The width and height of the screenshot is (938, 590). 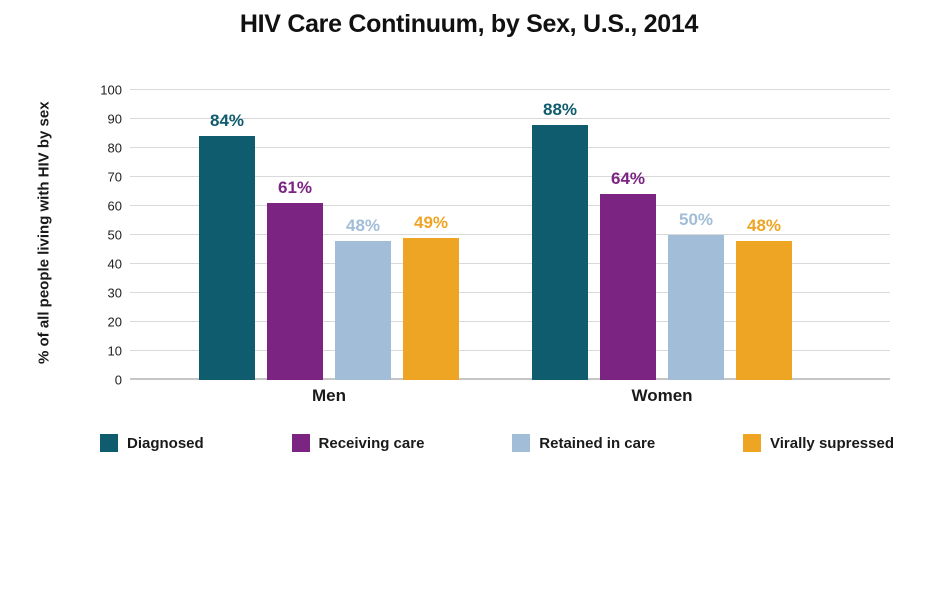 I want to click on legend-item-retained-in-care: Retained in care, so click(x=583, y=443).